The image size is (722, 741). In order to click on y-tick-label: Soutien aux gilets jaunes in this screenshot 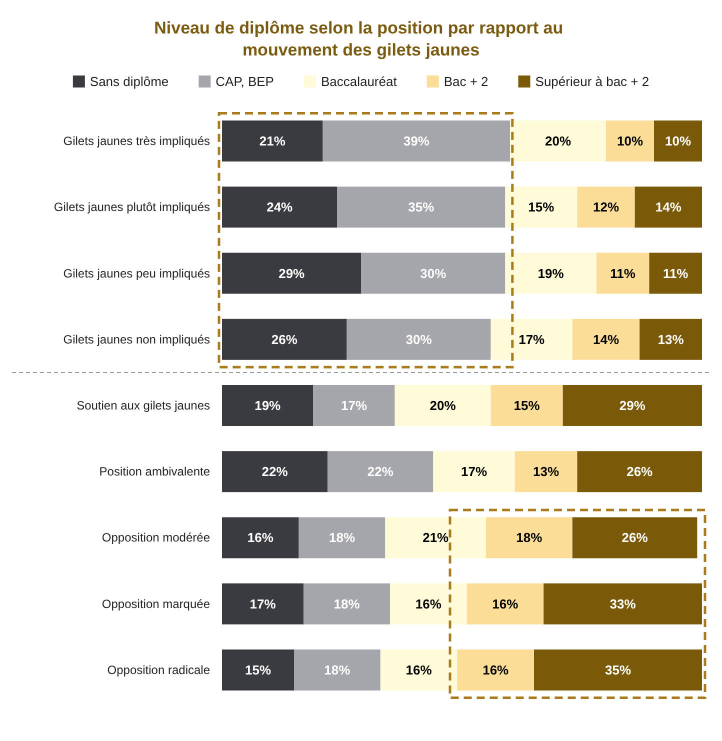, I will do `click(143, 405)`.